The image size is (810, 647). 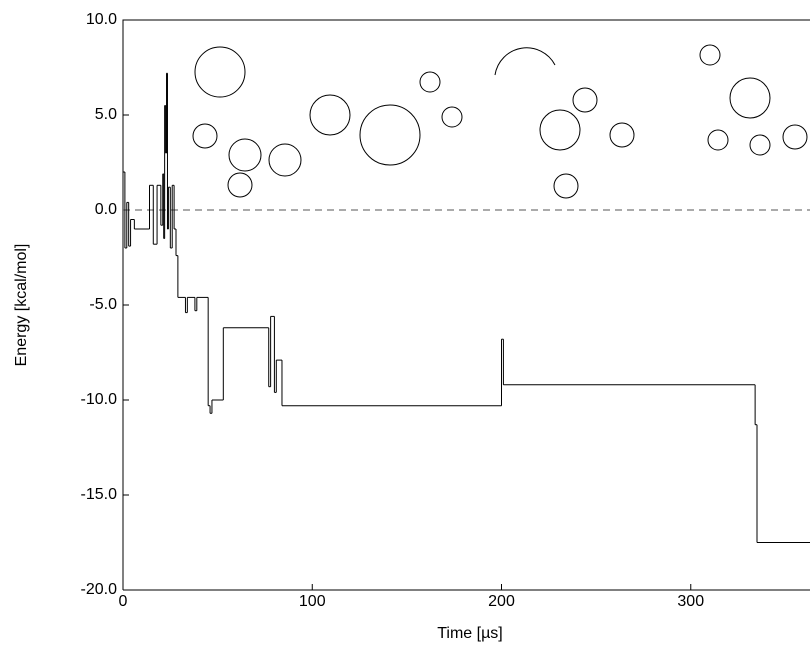 What do you see at coordinates (99, 399) in the screenshot?
I see `y-tick-label: -10.0` at bounding box center [99, 399].